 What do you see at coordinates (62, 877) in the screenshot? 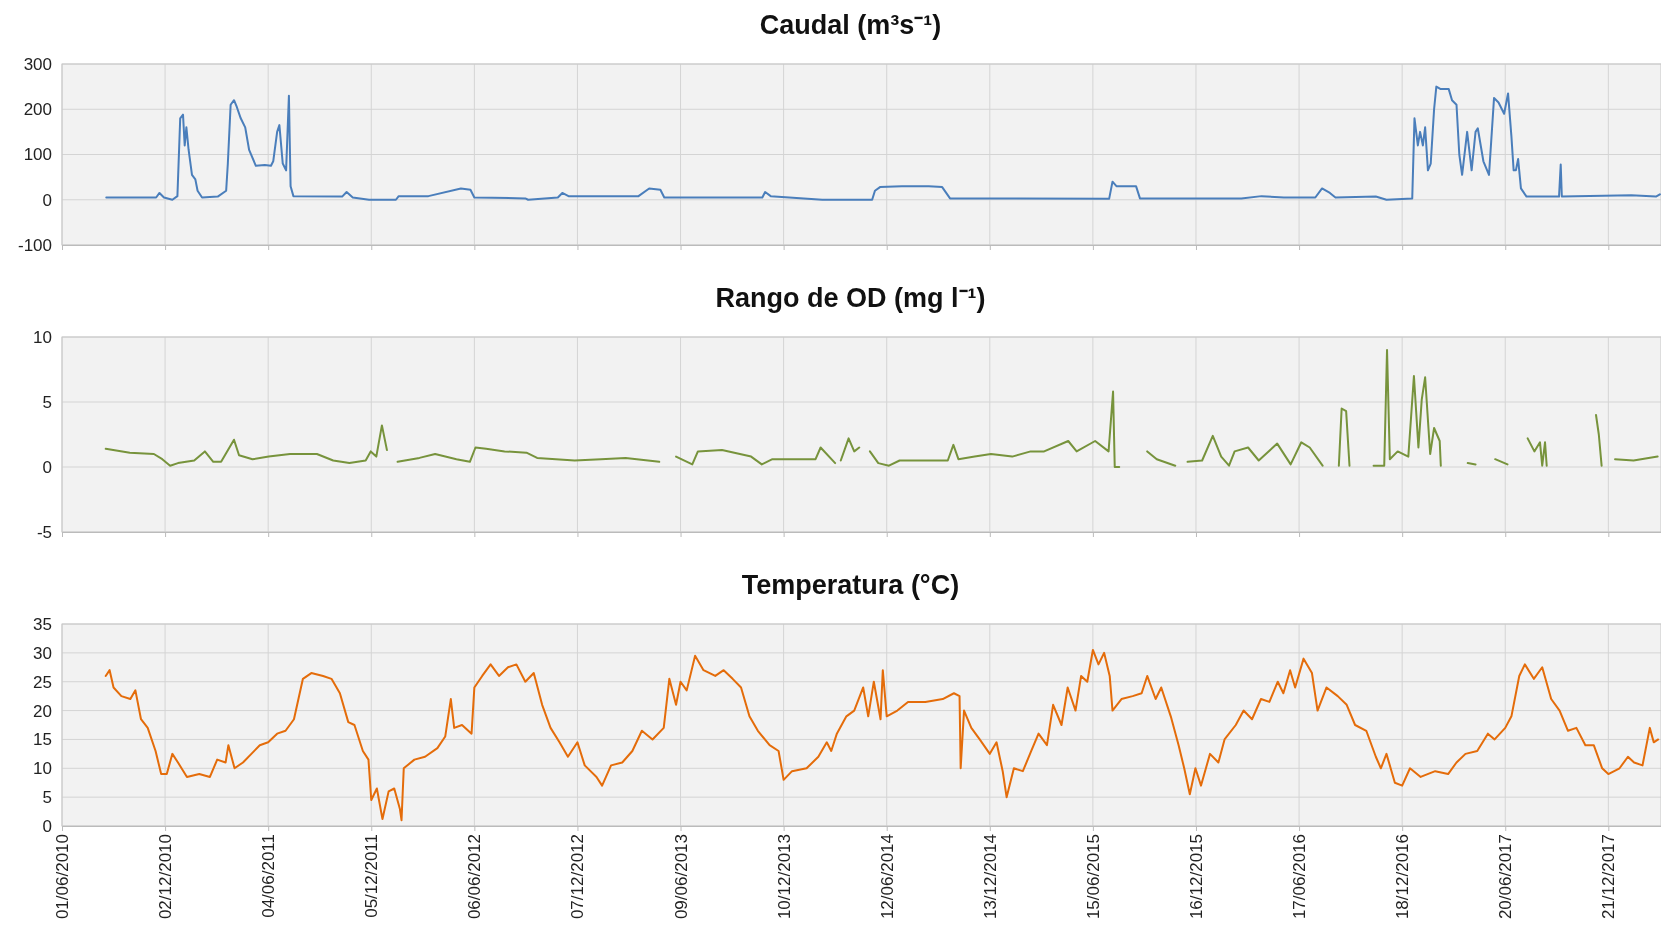
I see `x-tick-label: 01/06/2010` at bounding box center [62, 877].